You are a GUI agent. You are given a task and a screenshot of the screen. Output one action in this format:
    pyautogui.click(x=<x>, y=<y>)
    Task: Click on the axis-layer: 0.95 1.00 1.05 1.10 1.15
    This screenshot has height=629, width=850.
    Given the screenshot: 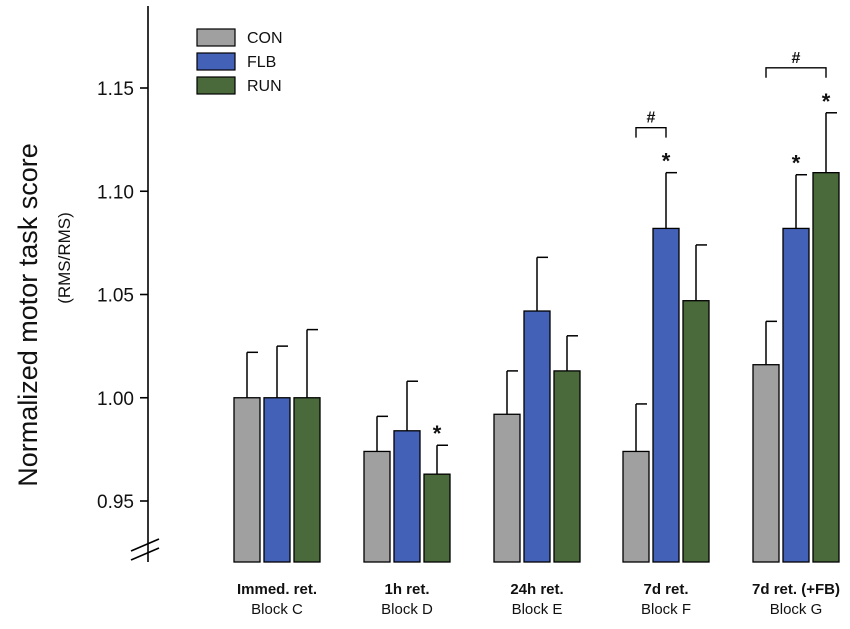 What is the action you would take?
    pyautogui.click(x=128, y=284)
    